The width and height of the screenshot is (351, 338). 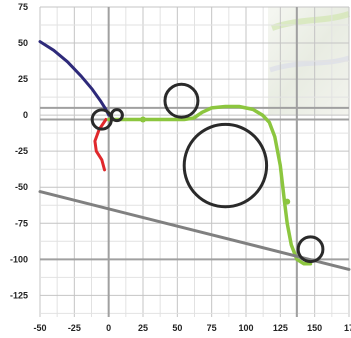 What do you see at coordinates (23, 43) in the screenshot?
I see `y-tick-label: 50` at bounding box center [23, 43].